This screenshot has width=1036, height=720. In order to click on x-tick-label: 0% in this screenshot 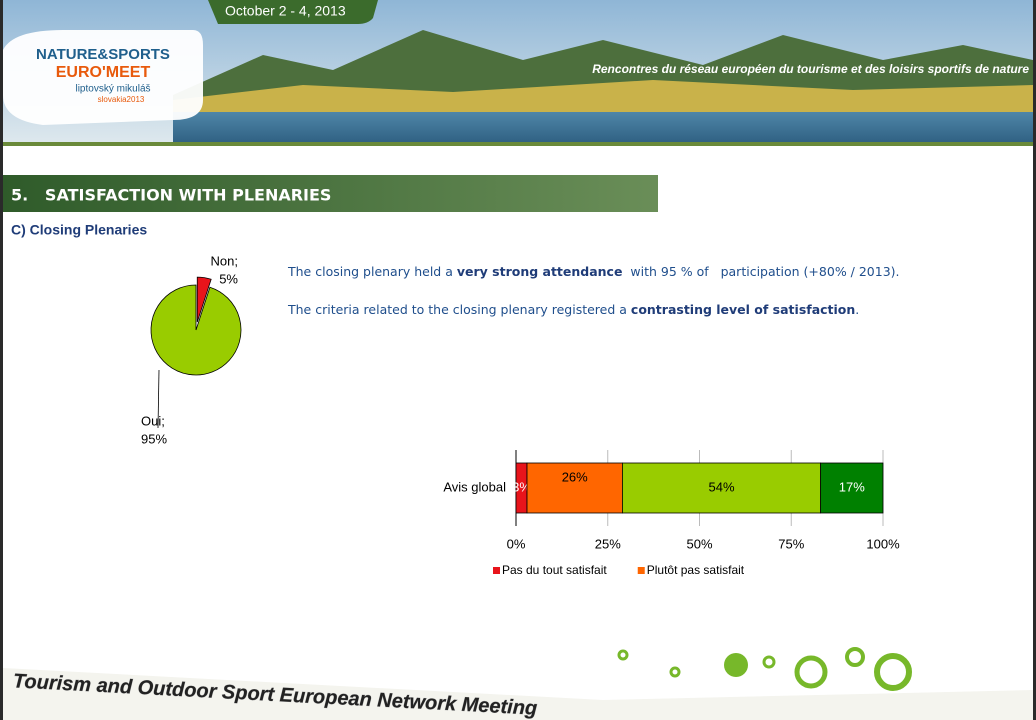, I will do `click(516, 543)`.